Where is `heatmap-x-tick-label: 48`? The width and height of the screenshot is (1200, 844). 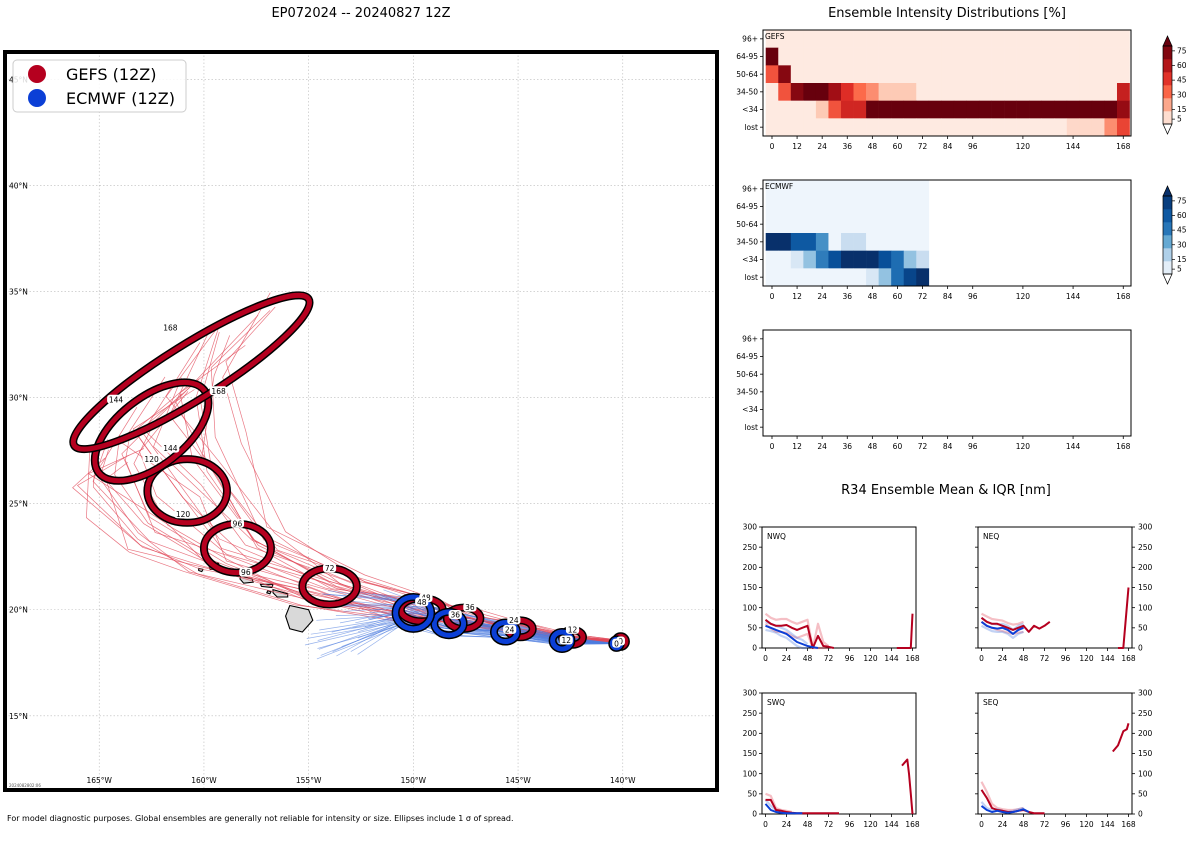 heatmap-x-tick-label: 48 is located at coordinates (873, 446).